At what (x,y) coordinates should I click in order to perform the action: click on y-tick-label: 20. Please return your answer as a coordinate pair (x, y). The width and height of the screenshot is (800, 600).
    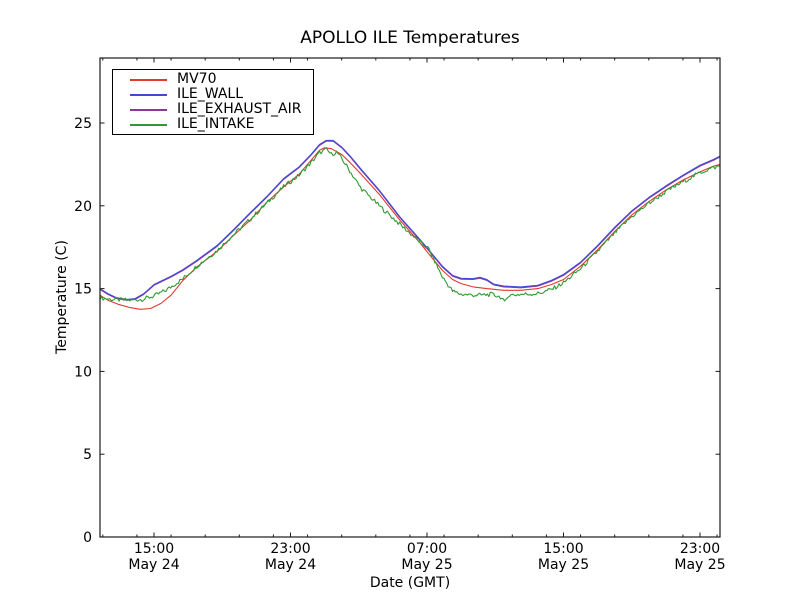
    Looking at the image, I should click on (83, 207).